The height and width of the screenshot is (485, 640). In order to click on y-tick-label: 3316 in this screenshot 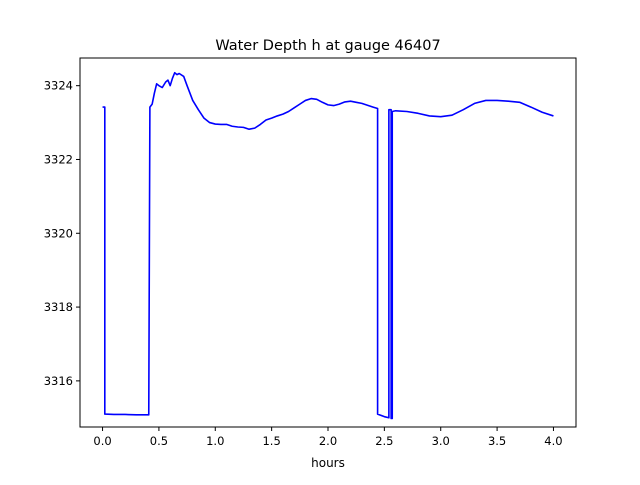, I will do `click(58, 381)`.